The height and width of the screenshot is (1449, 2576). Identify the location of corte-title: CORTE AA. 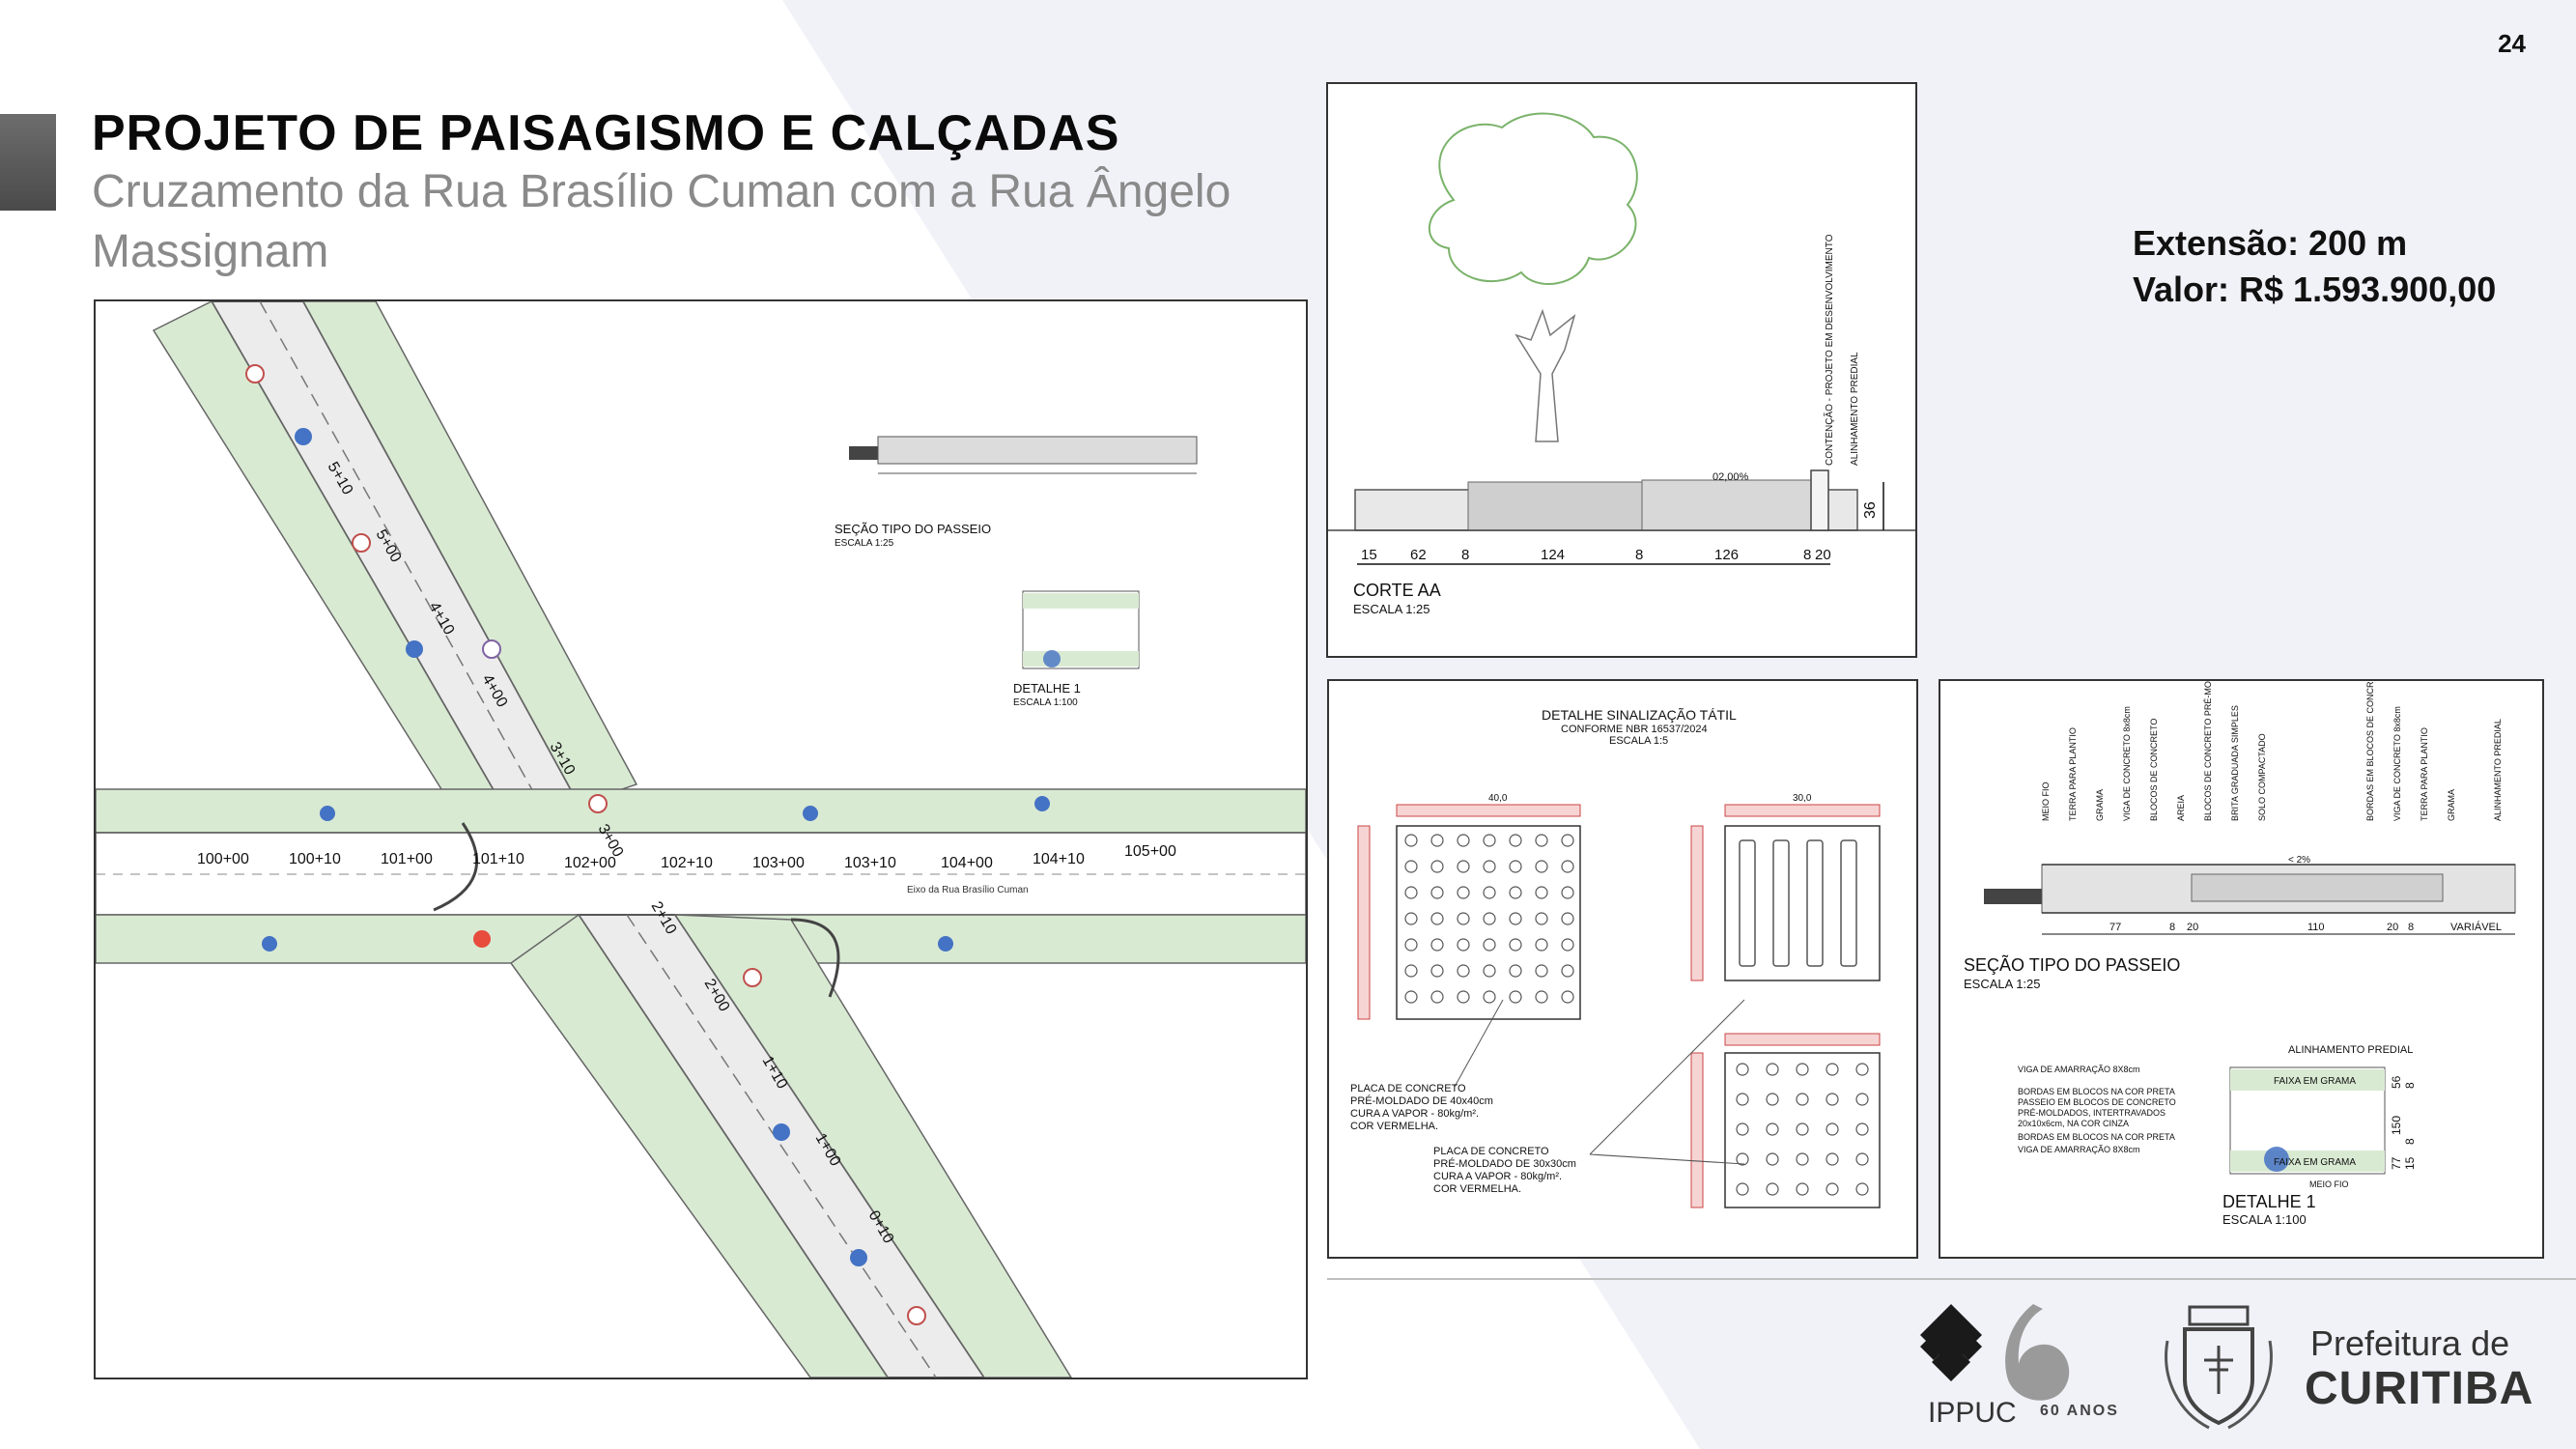
(1397, 590).